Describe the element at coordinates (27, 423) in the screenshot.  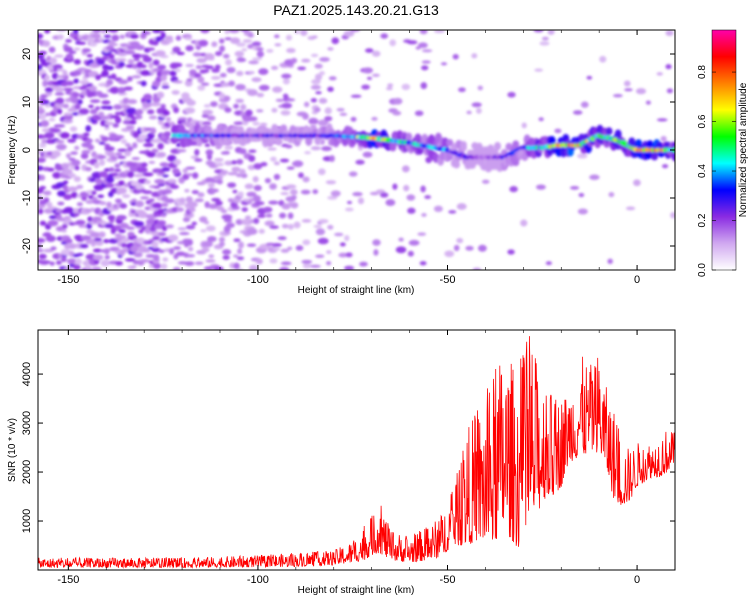
I see `snr-ytick-label: 3000` at that location.